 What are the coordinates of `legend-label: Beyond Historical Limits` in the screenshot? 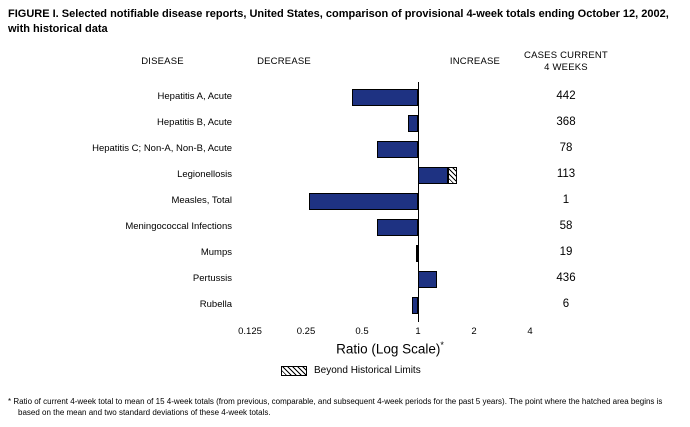 It's located at (367, 370).